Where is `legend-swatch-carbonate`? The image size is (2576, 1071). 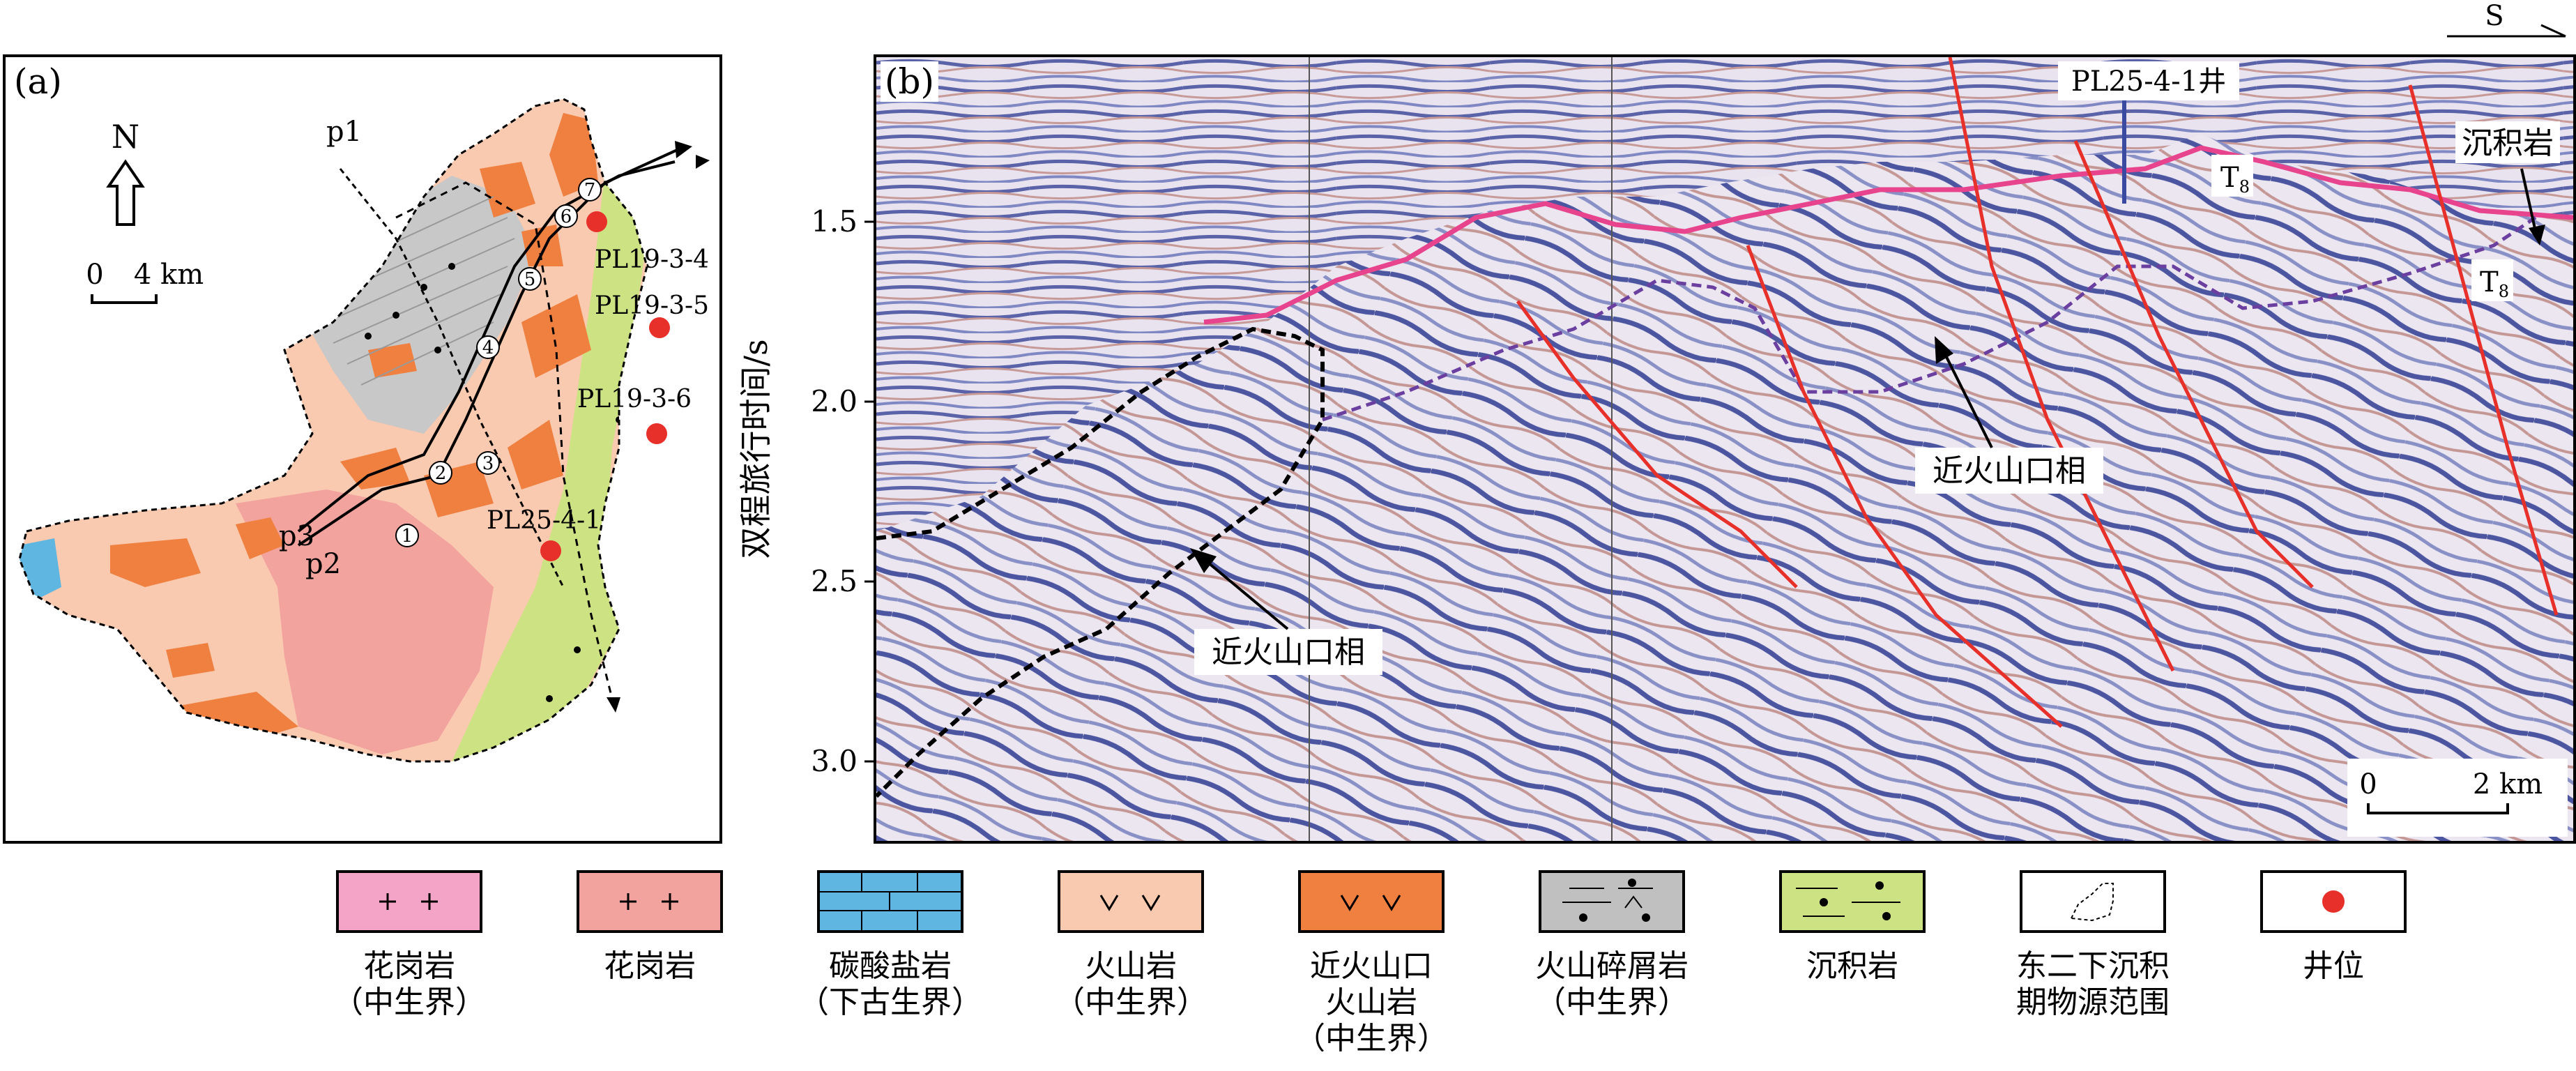
legend-swatch-carbonate is located at coordinates (890, 901).